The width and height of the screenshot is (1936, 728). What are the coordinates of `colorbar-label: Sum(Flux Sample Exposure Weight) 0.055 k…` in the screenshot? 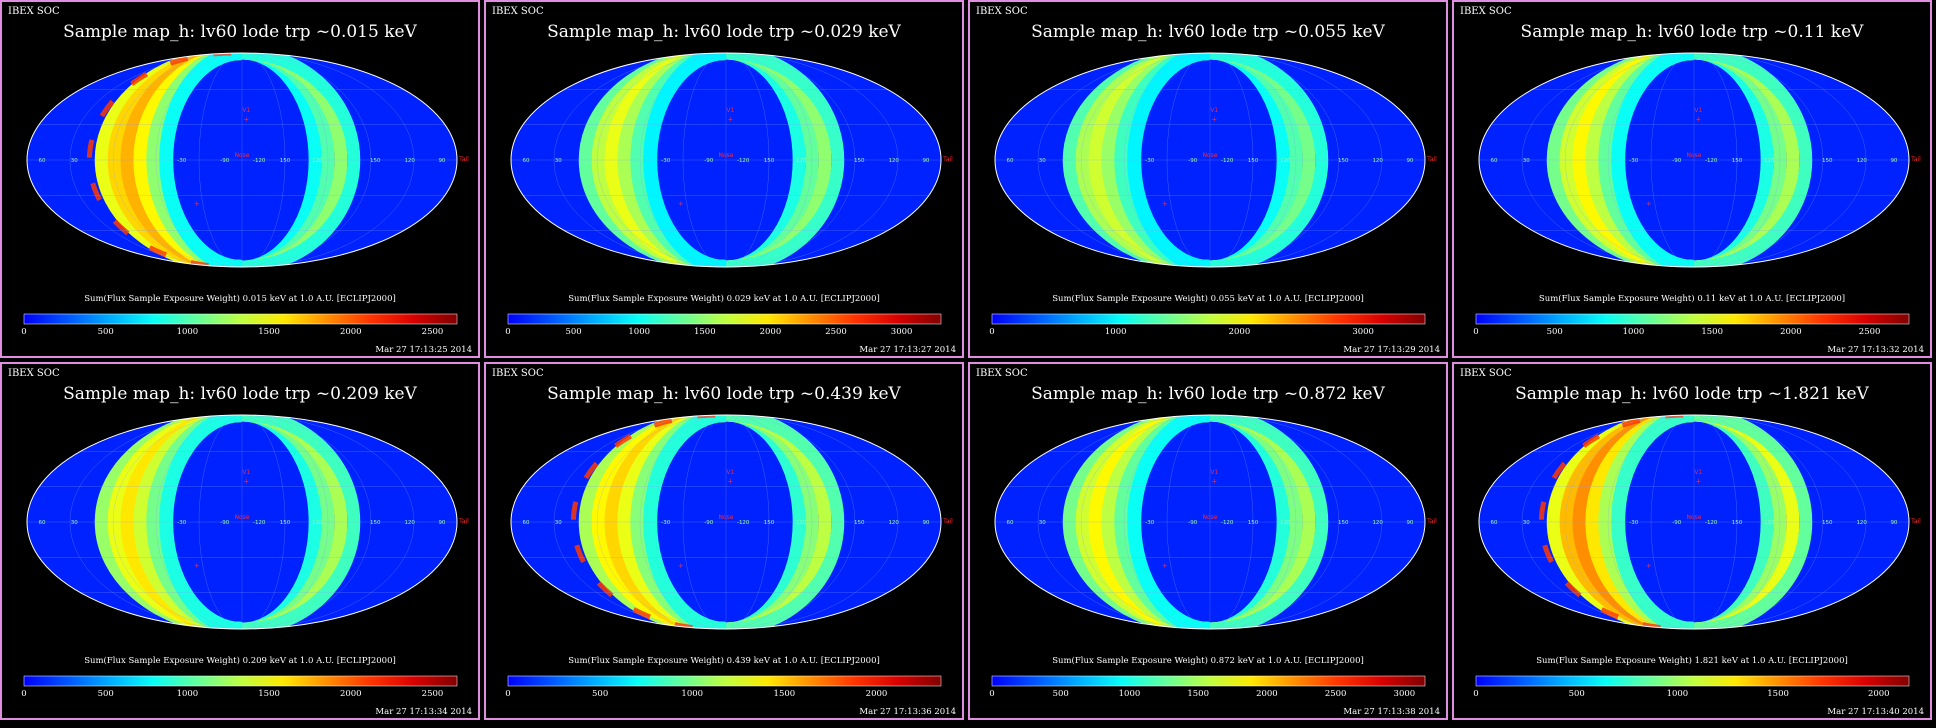 It's located at (1208, 299).